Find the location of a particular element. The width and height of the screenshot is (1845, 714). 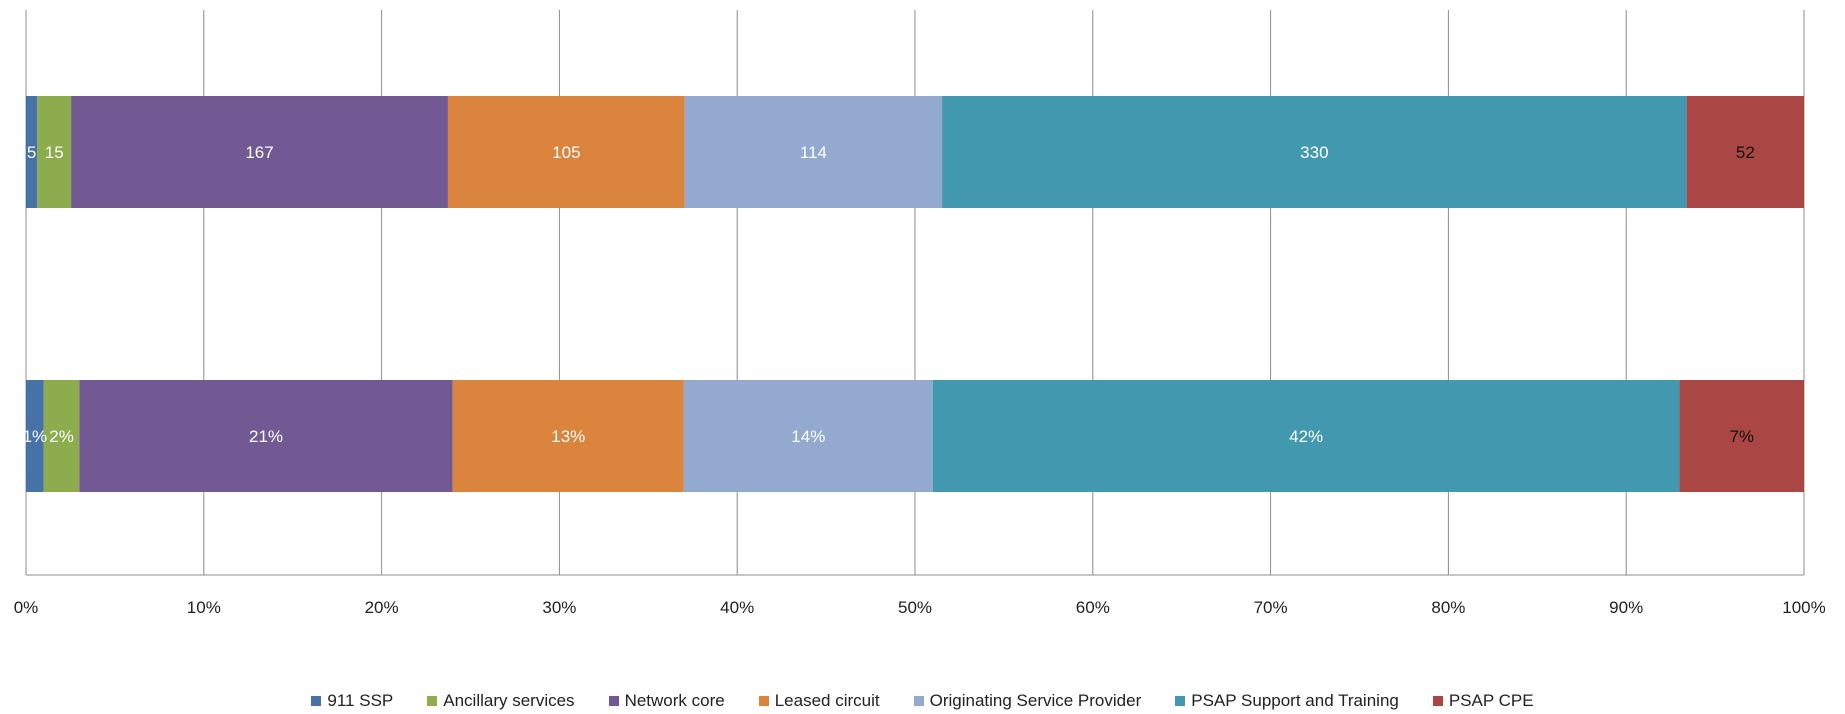

data-label: 1% is located at coordinates (35, 436).